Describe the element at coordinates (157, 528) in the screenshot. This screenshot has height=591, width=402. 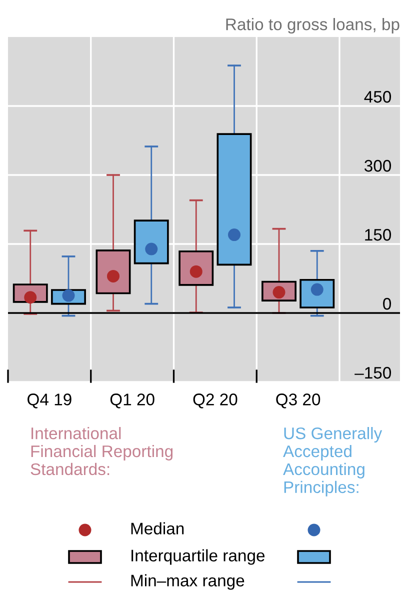
I see `text: Median` at that location.